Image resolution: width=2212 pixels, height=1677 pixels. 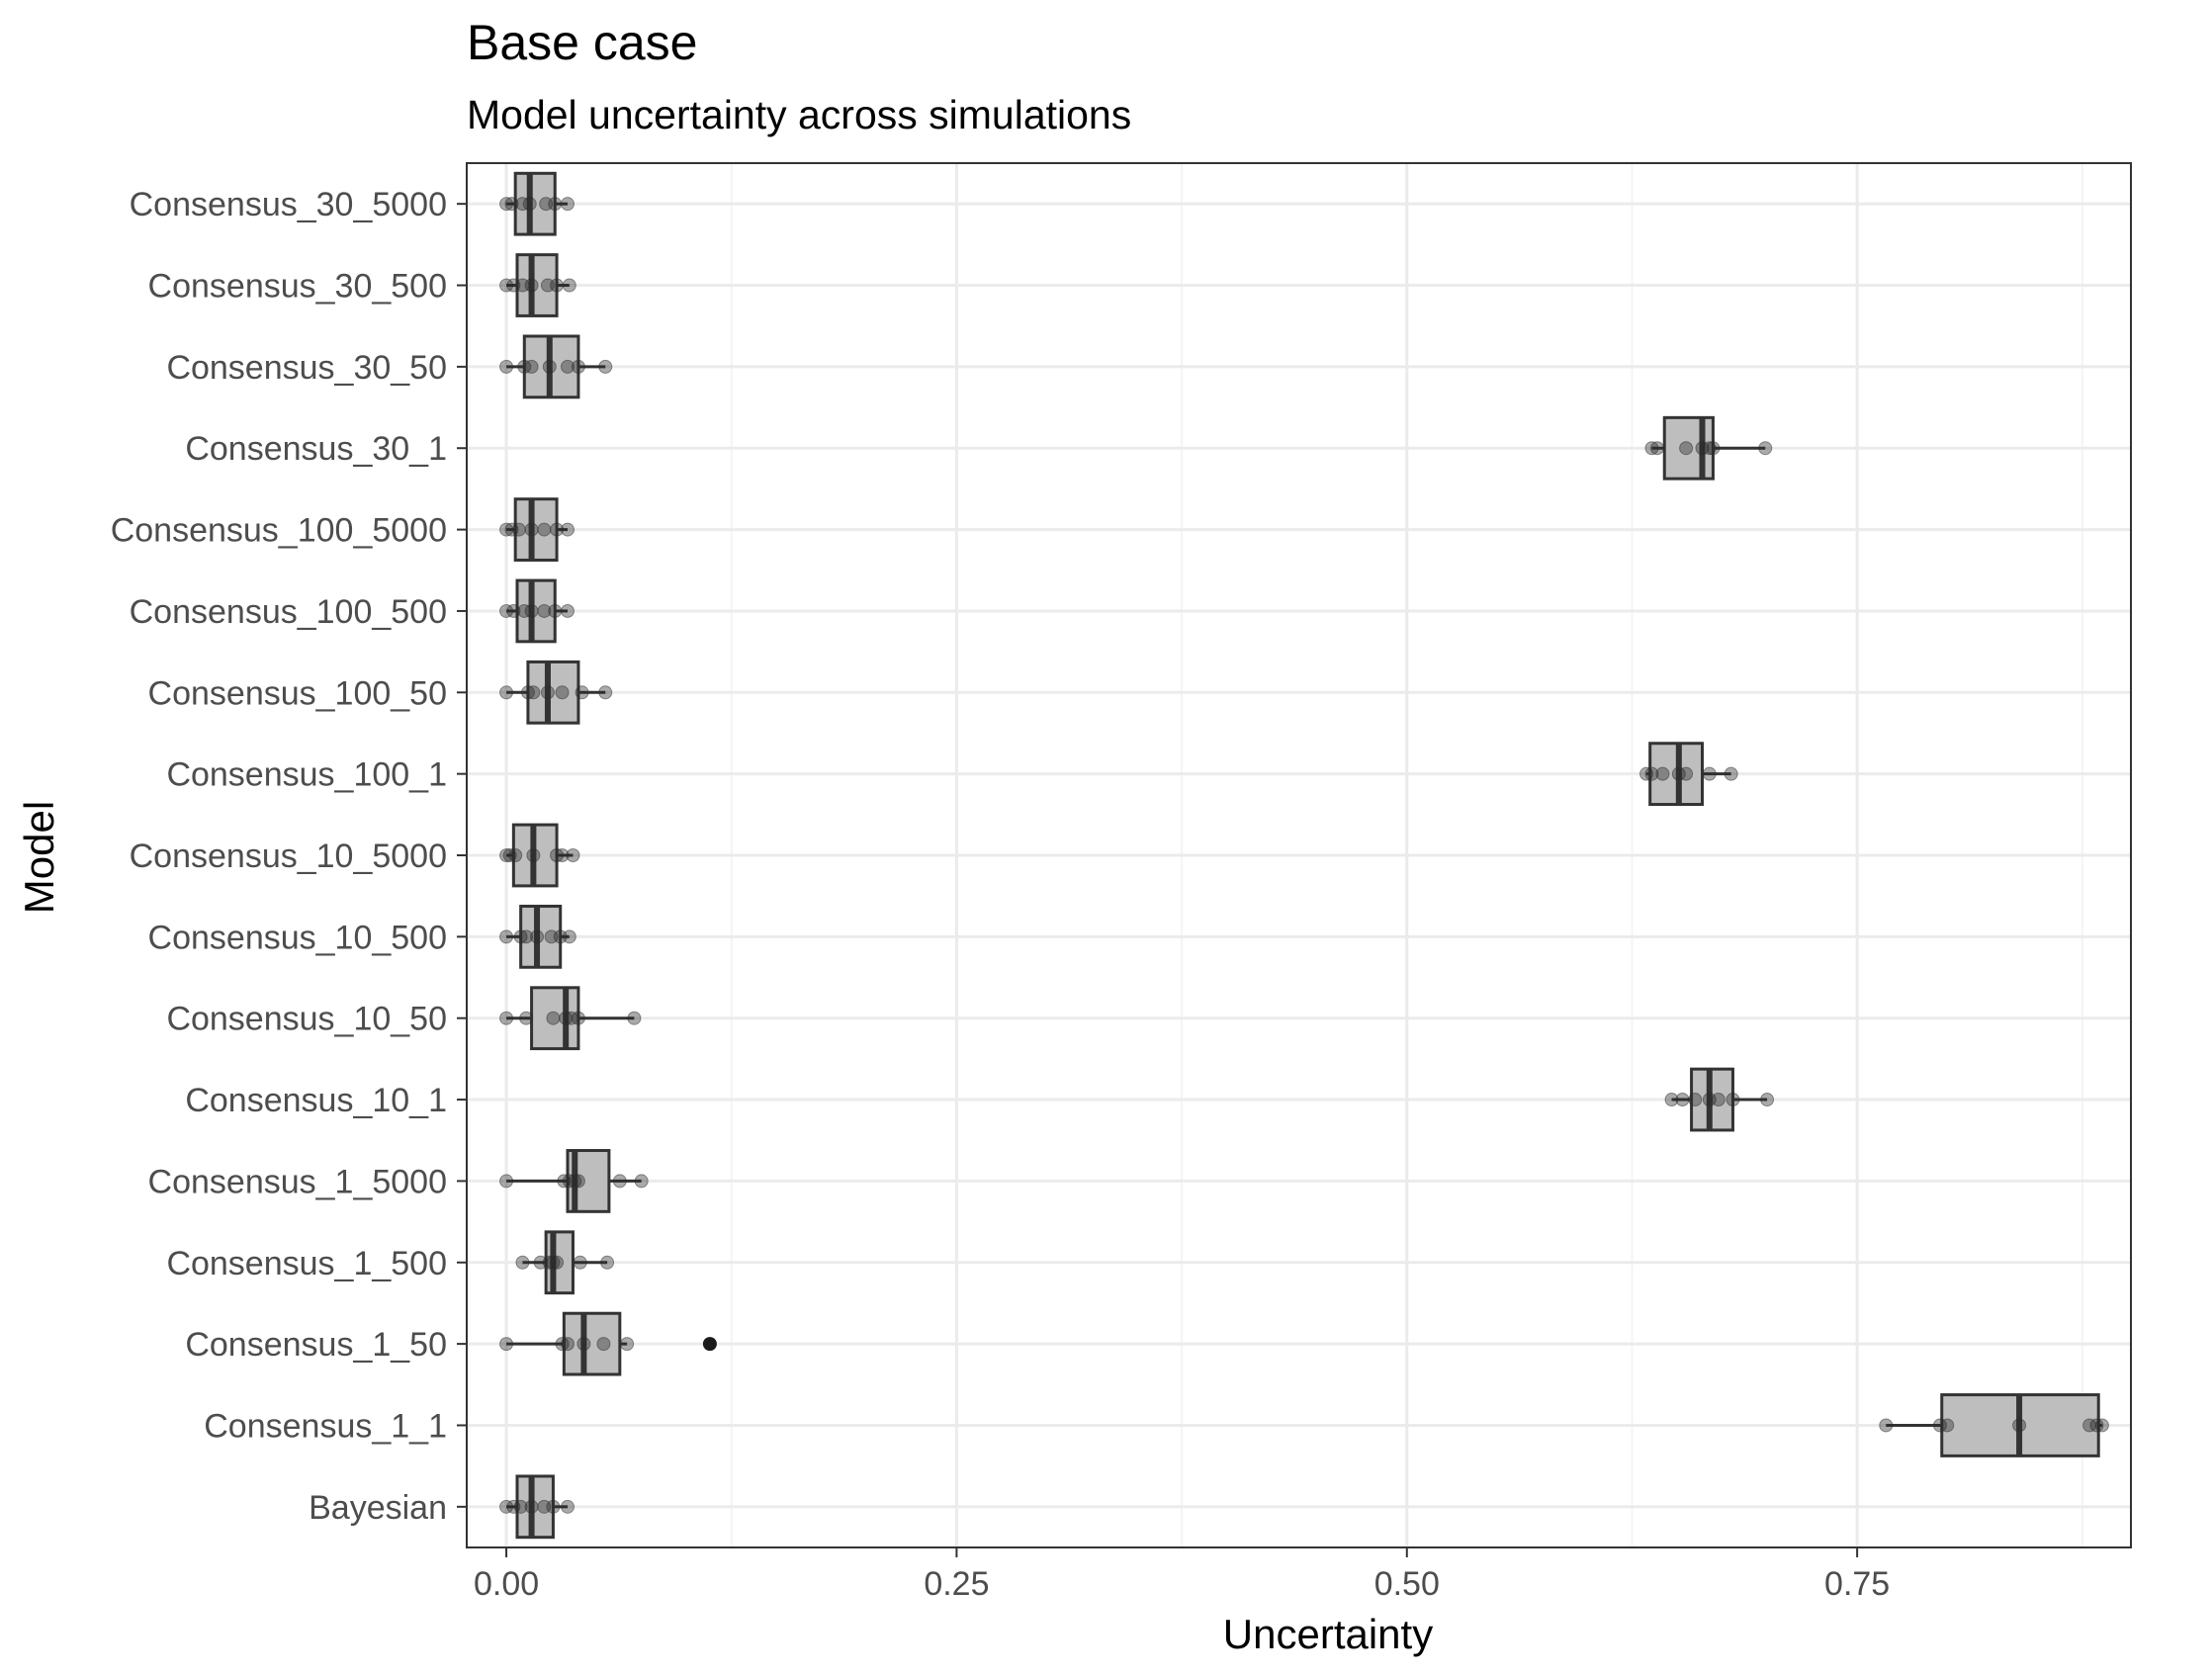 What do you see at coordinates (1328, 1634) in the screenshot?
I see `x-axis-title: Uncertainty` at bounding box center [1328, 1634].